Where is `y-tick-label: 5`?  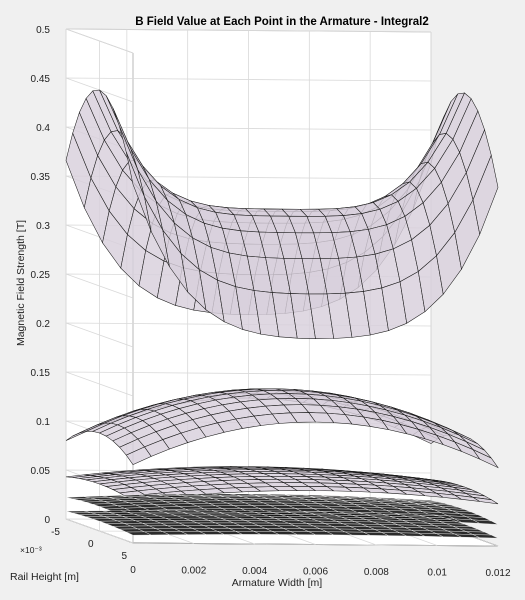 y-tick-label: 5 is located at coordinates (124, 556).